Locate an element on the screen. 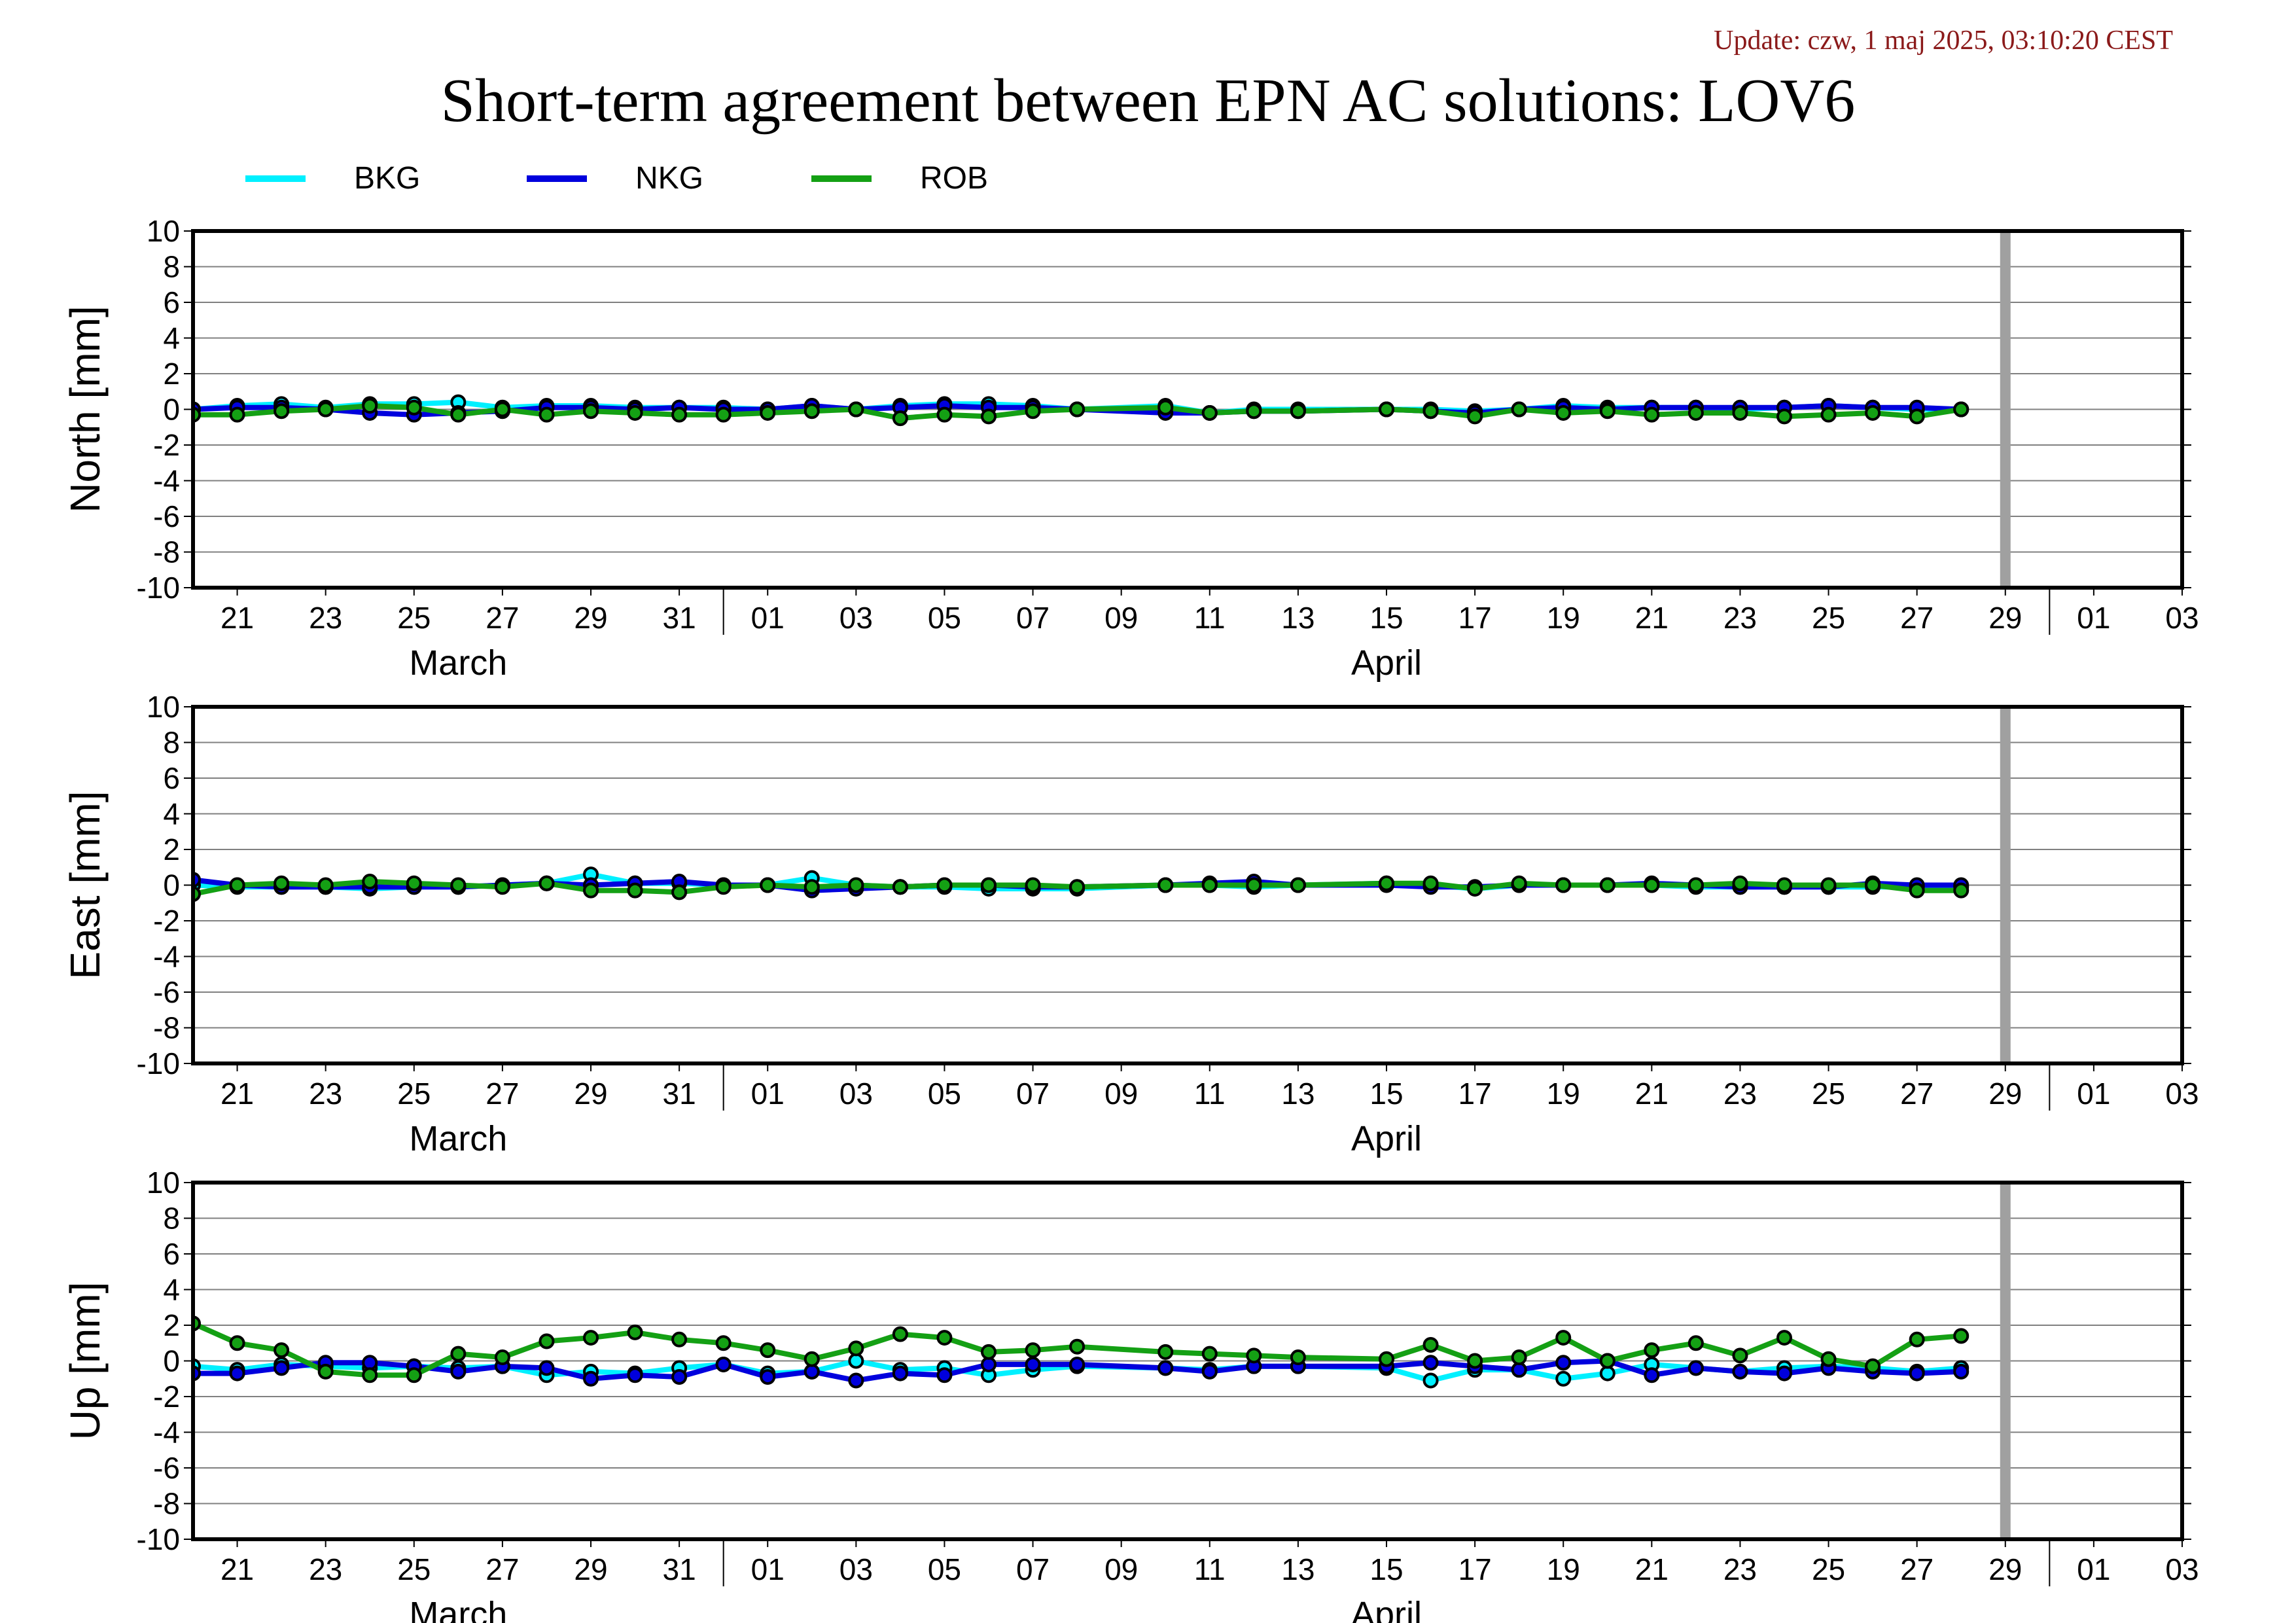  y-tick-label: -6 is located at coordinates (166, 1468).